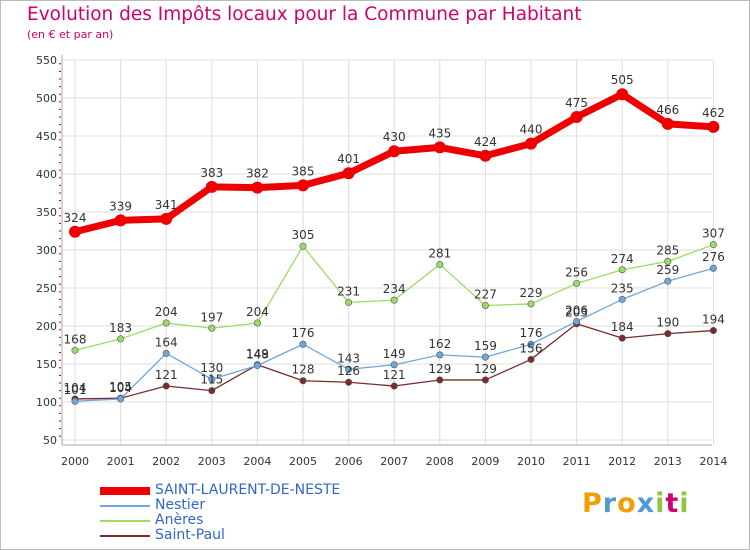  Describe the element at coordinates (121, 461) in the screenshot. I see `x-tick-label: 2001` at that location.